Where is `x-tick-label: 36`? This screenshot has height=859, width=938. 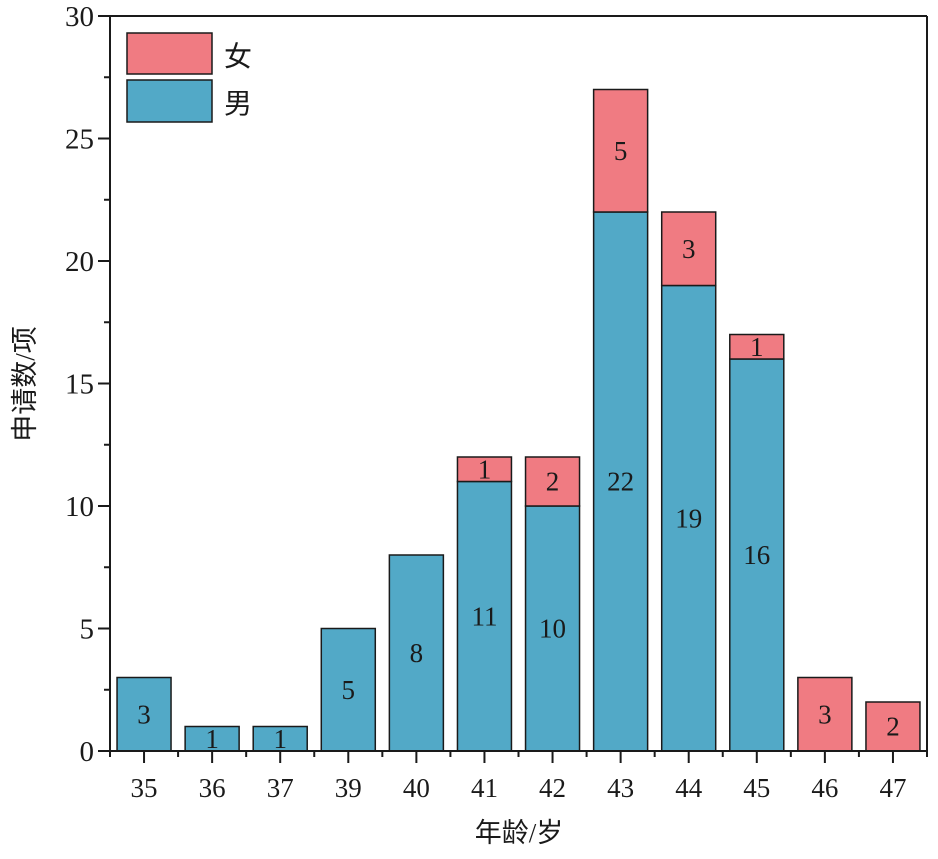 x-tick-label: 36 is located at coordinates (212, 788).